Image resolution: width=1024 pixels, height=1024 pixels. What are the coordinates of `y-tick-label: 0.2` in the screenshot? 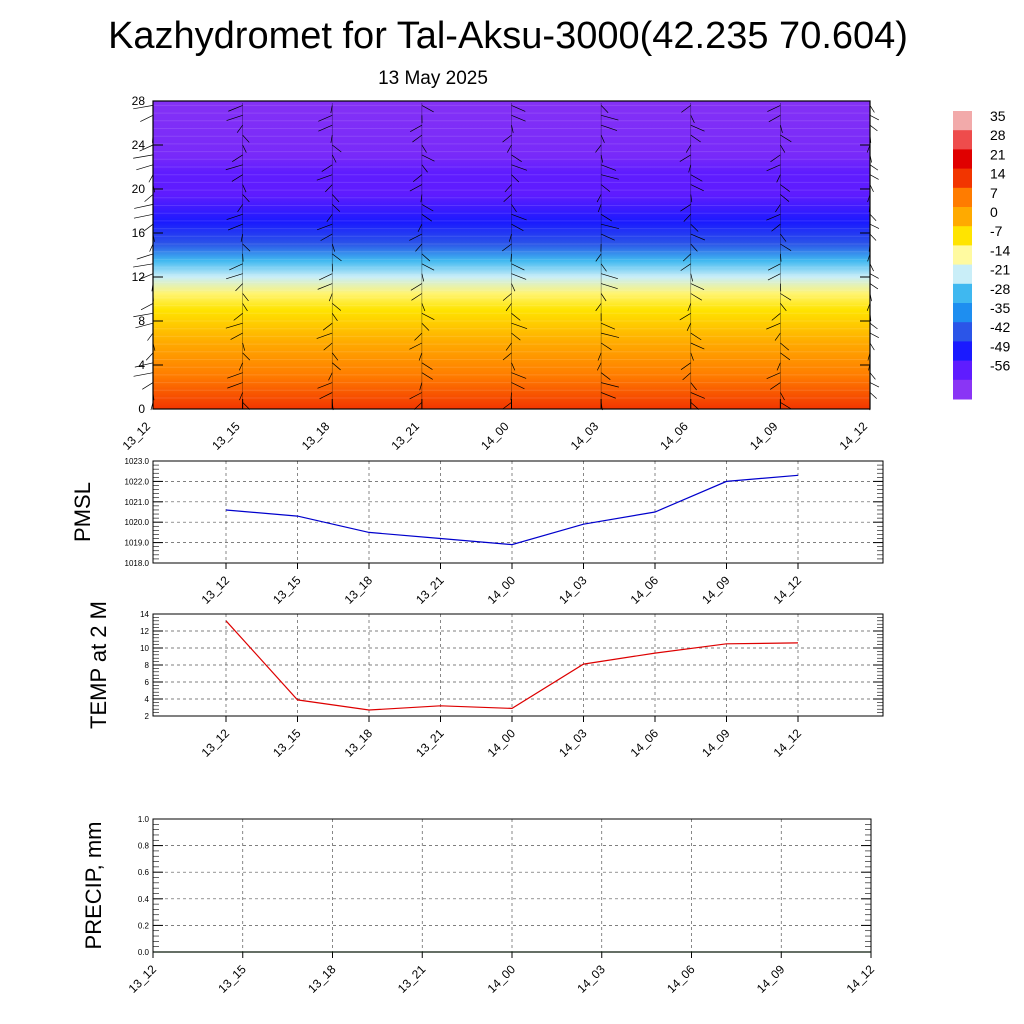 It's located at (144, 925).